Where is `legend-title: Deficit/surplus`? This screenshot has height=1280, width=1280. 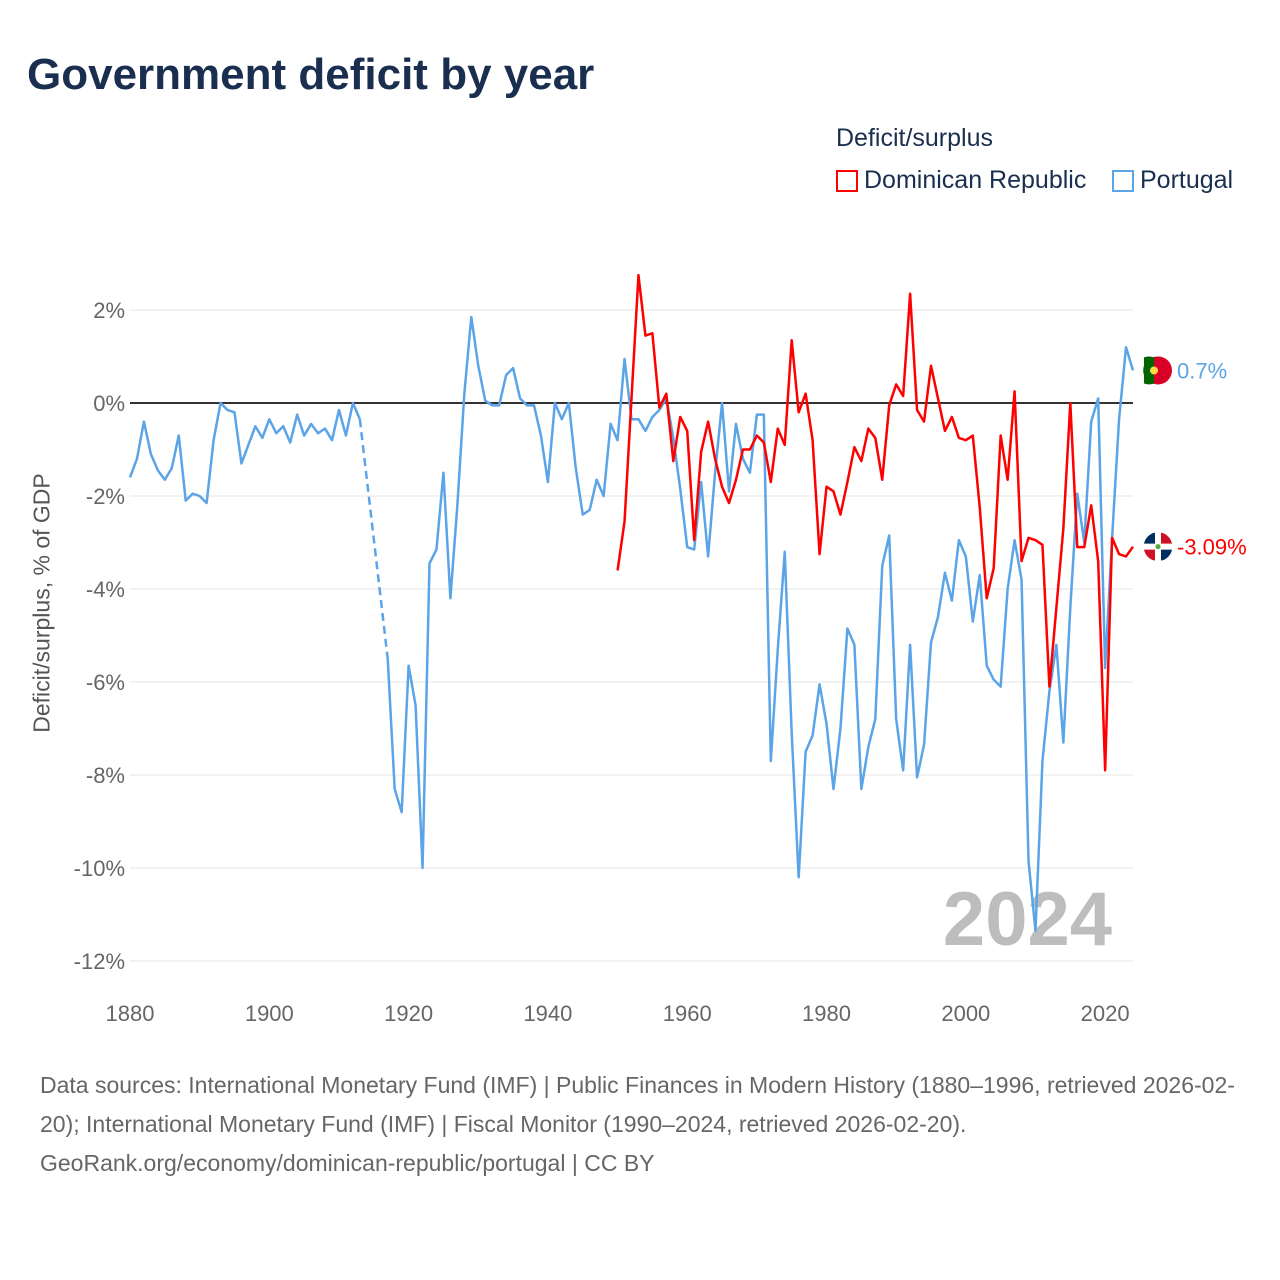 legend-title: Deficit/surplus is located at coordinates (914, 138).